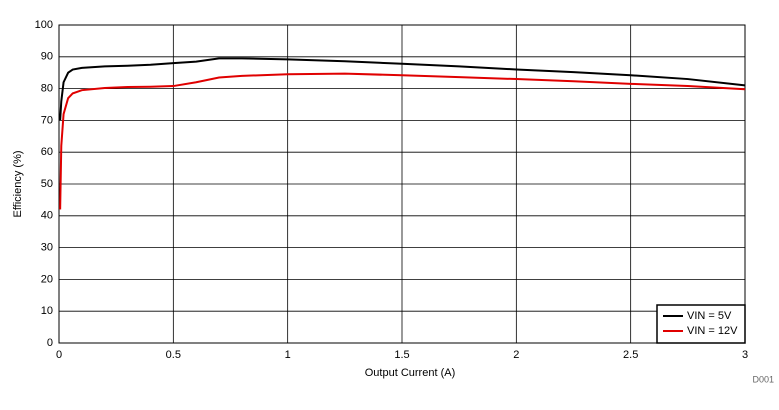  Describe the element at coordinates (47, 248) in the screenshot. I see `y-tick-label: 30` at that location.